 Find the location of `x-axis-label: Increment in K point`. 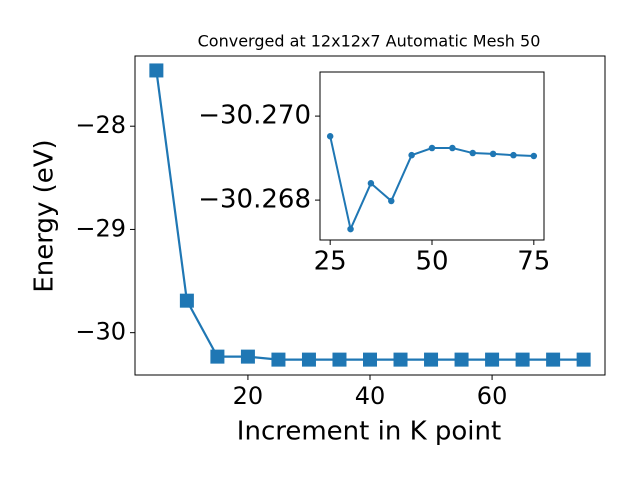

x-axis-label: Increment in K point is located at coordinates (369, 432).